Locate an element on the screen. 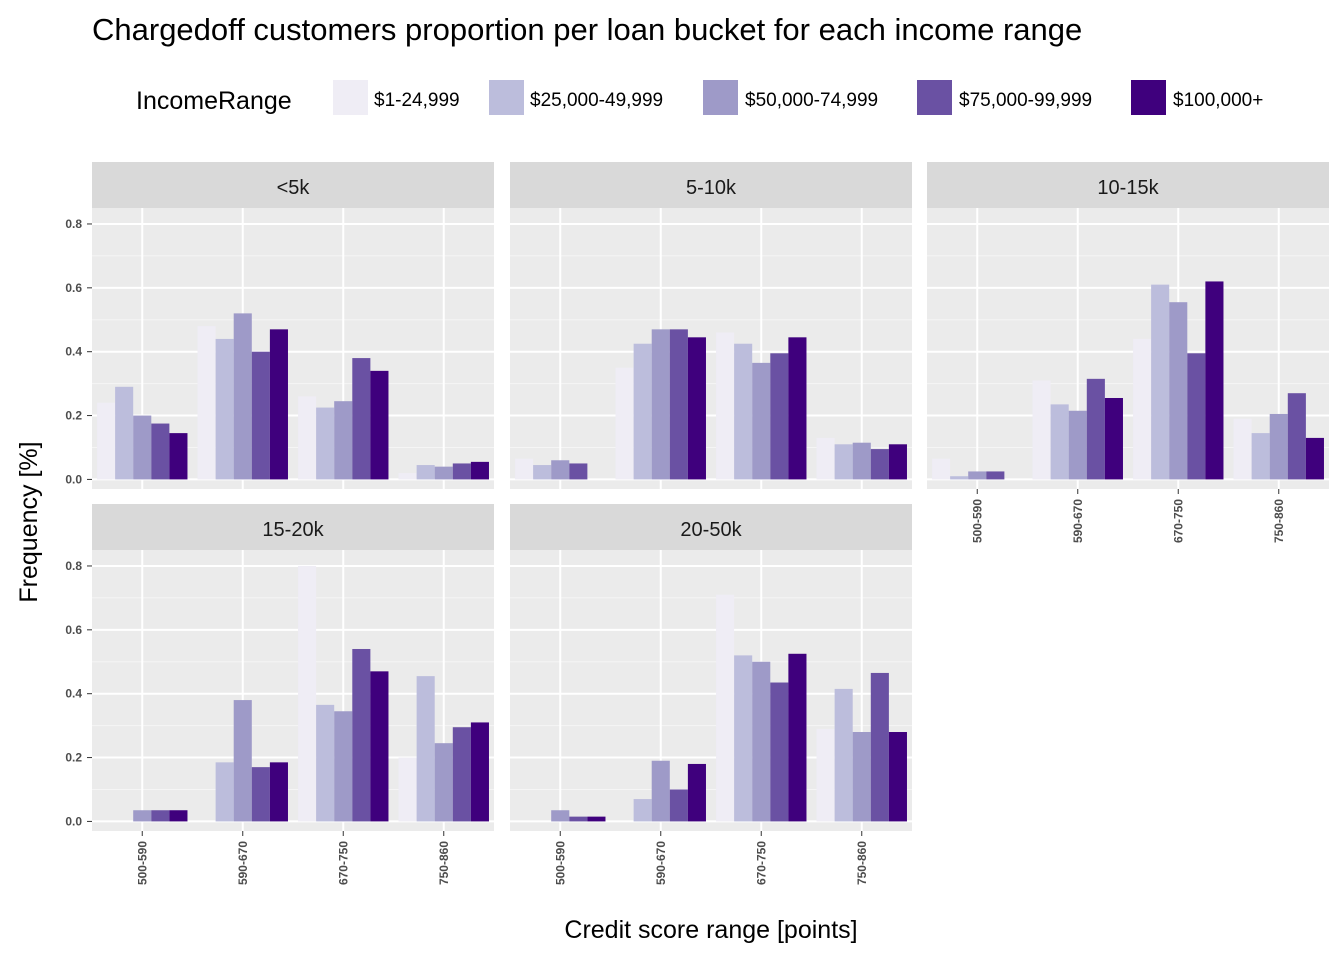 This screenshot has height=965, width=1344. x-tick-label: 500-590 is located at coordinates (560, 863).